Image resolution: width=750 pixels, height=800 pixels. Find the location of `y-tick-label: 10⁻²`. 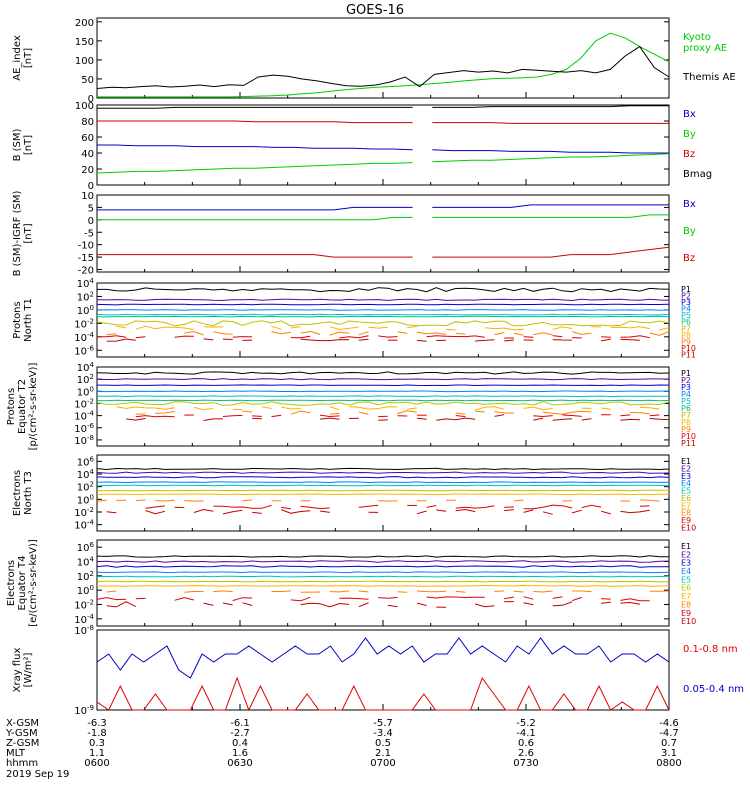

y-tick-label: 10⁻² is located at coordinates (84, 403).